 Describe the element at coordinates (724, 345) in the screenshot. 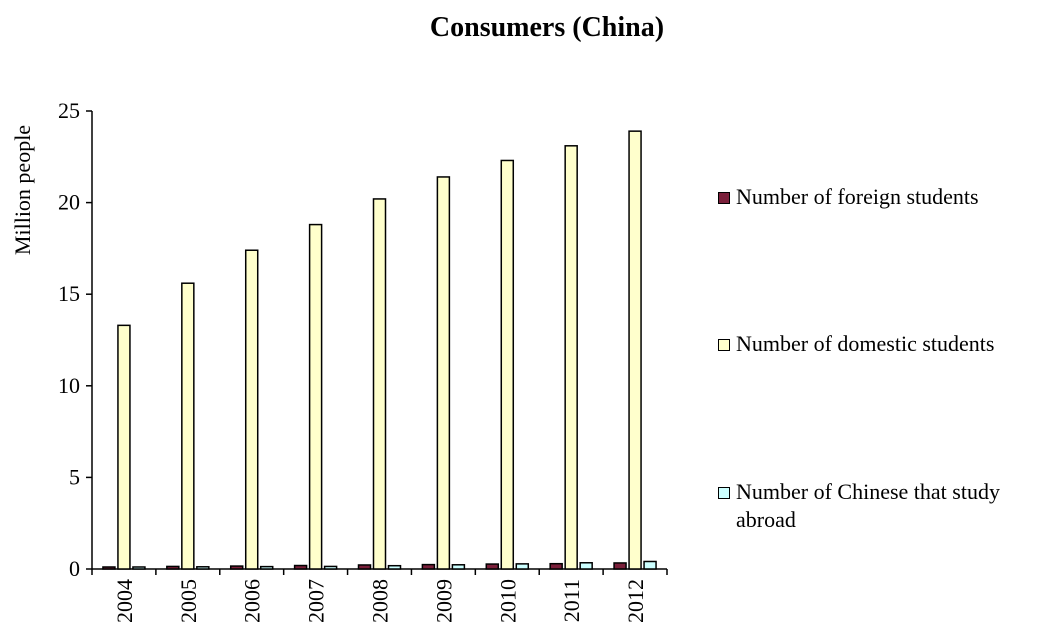

I see `legend-swatch-domestic-students` at that location.